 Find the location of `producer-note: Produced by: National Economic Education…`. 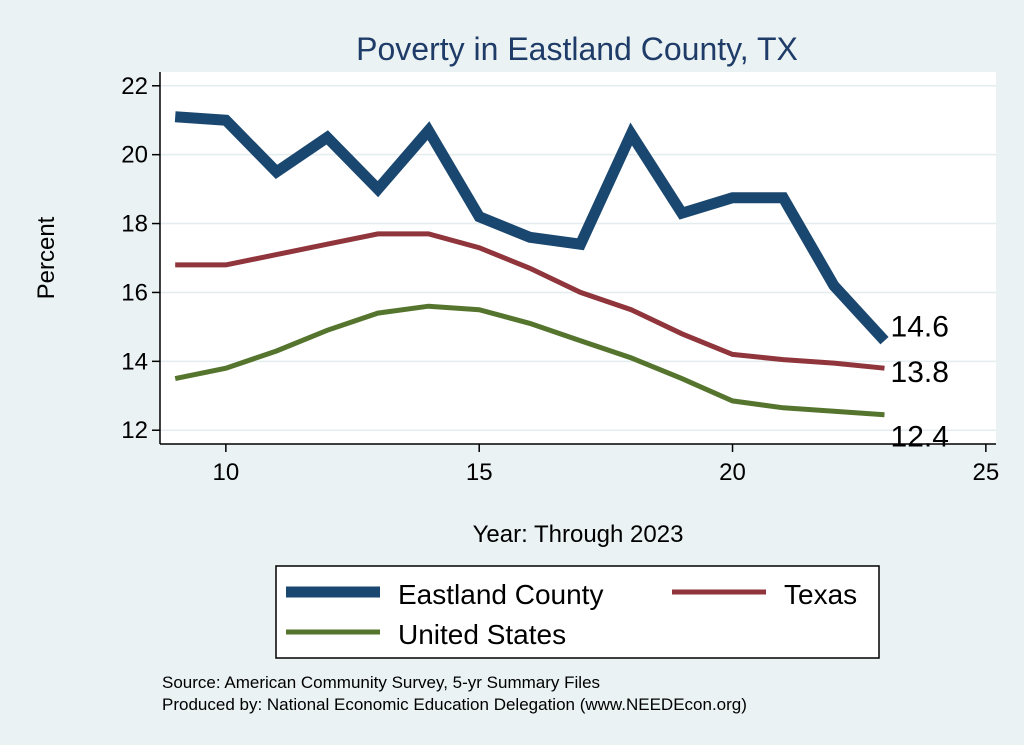

producer-note: Produced by: National Economic Education… is located at coordinates (454, 704).